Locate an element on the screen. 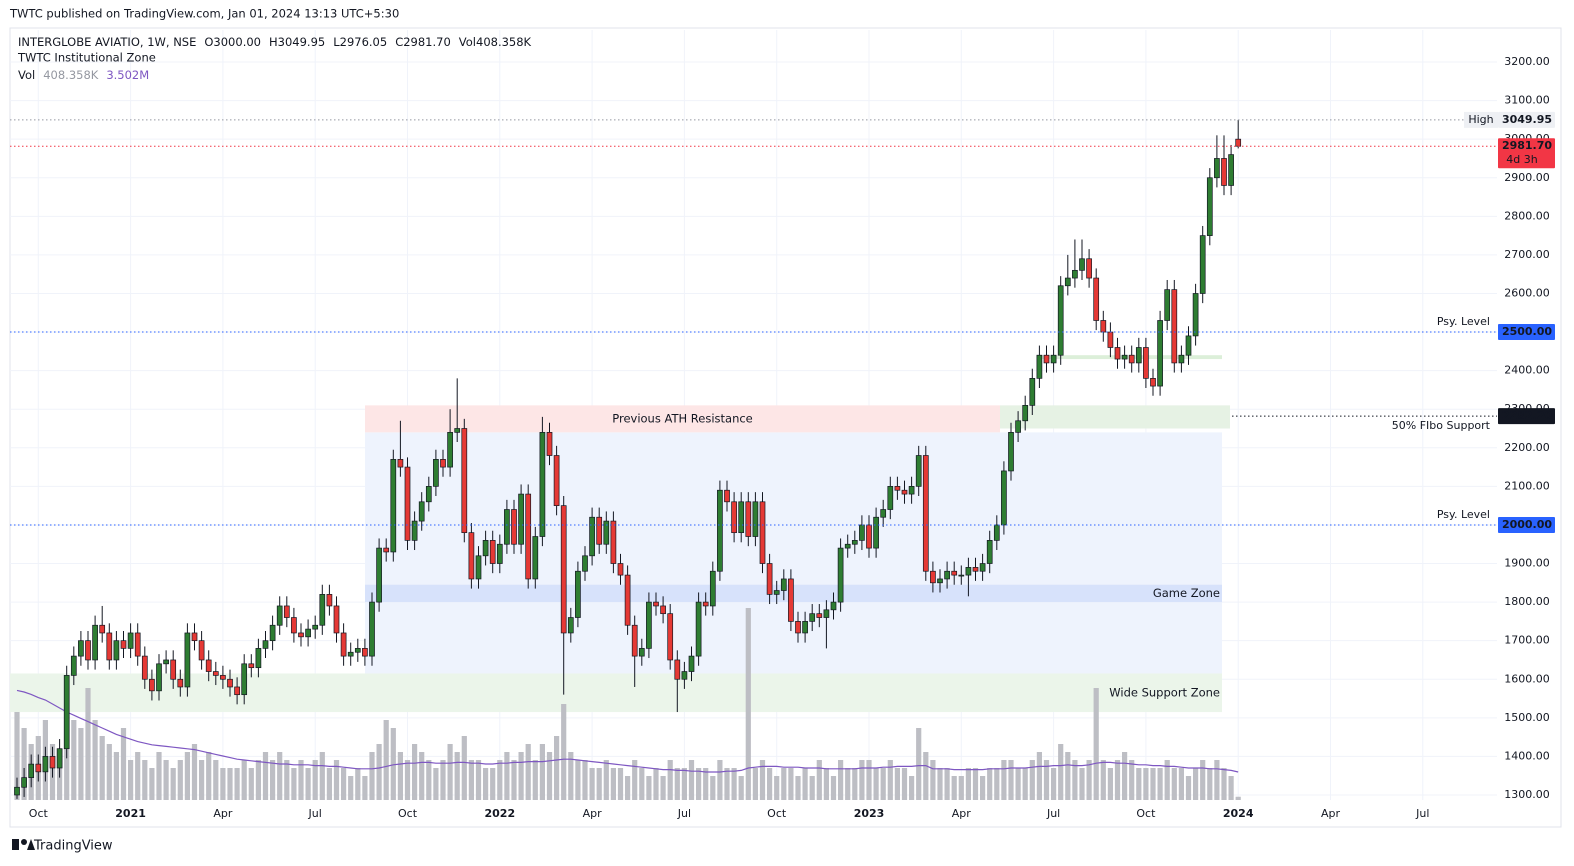 This screenshot has height=866, width=1574. legend-key: L is located at coordinates (336, 42).